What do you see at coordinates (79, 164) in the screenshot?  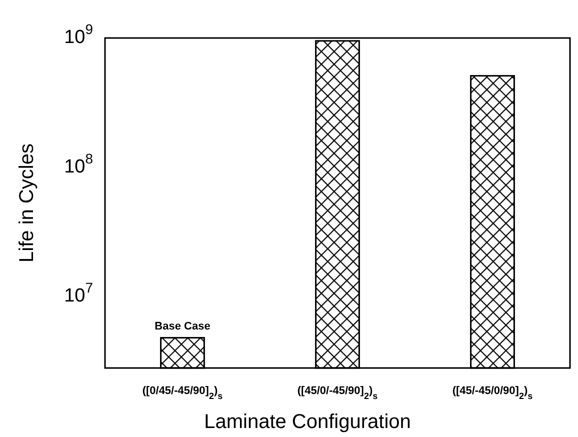 I see `y-tick-label: 10$^{8}$` at bounding box center [79, 164].